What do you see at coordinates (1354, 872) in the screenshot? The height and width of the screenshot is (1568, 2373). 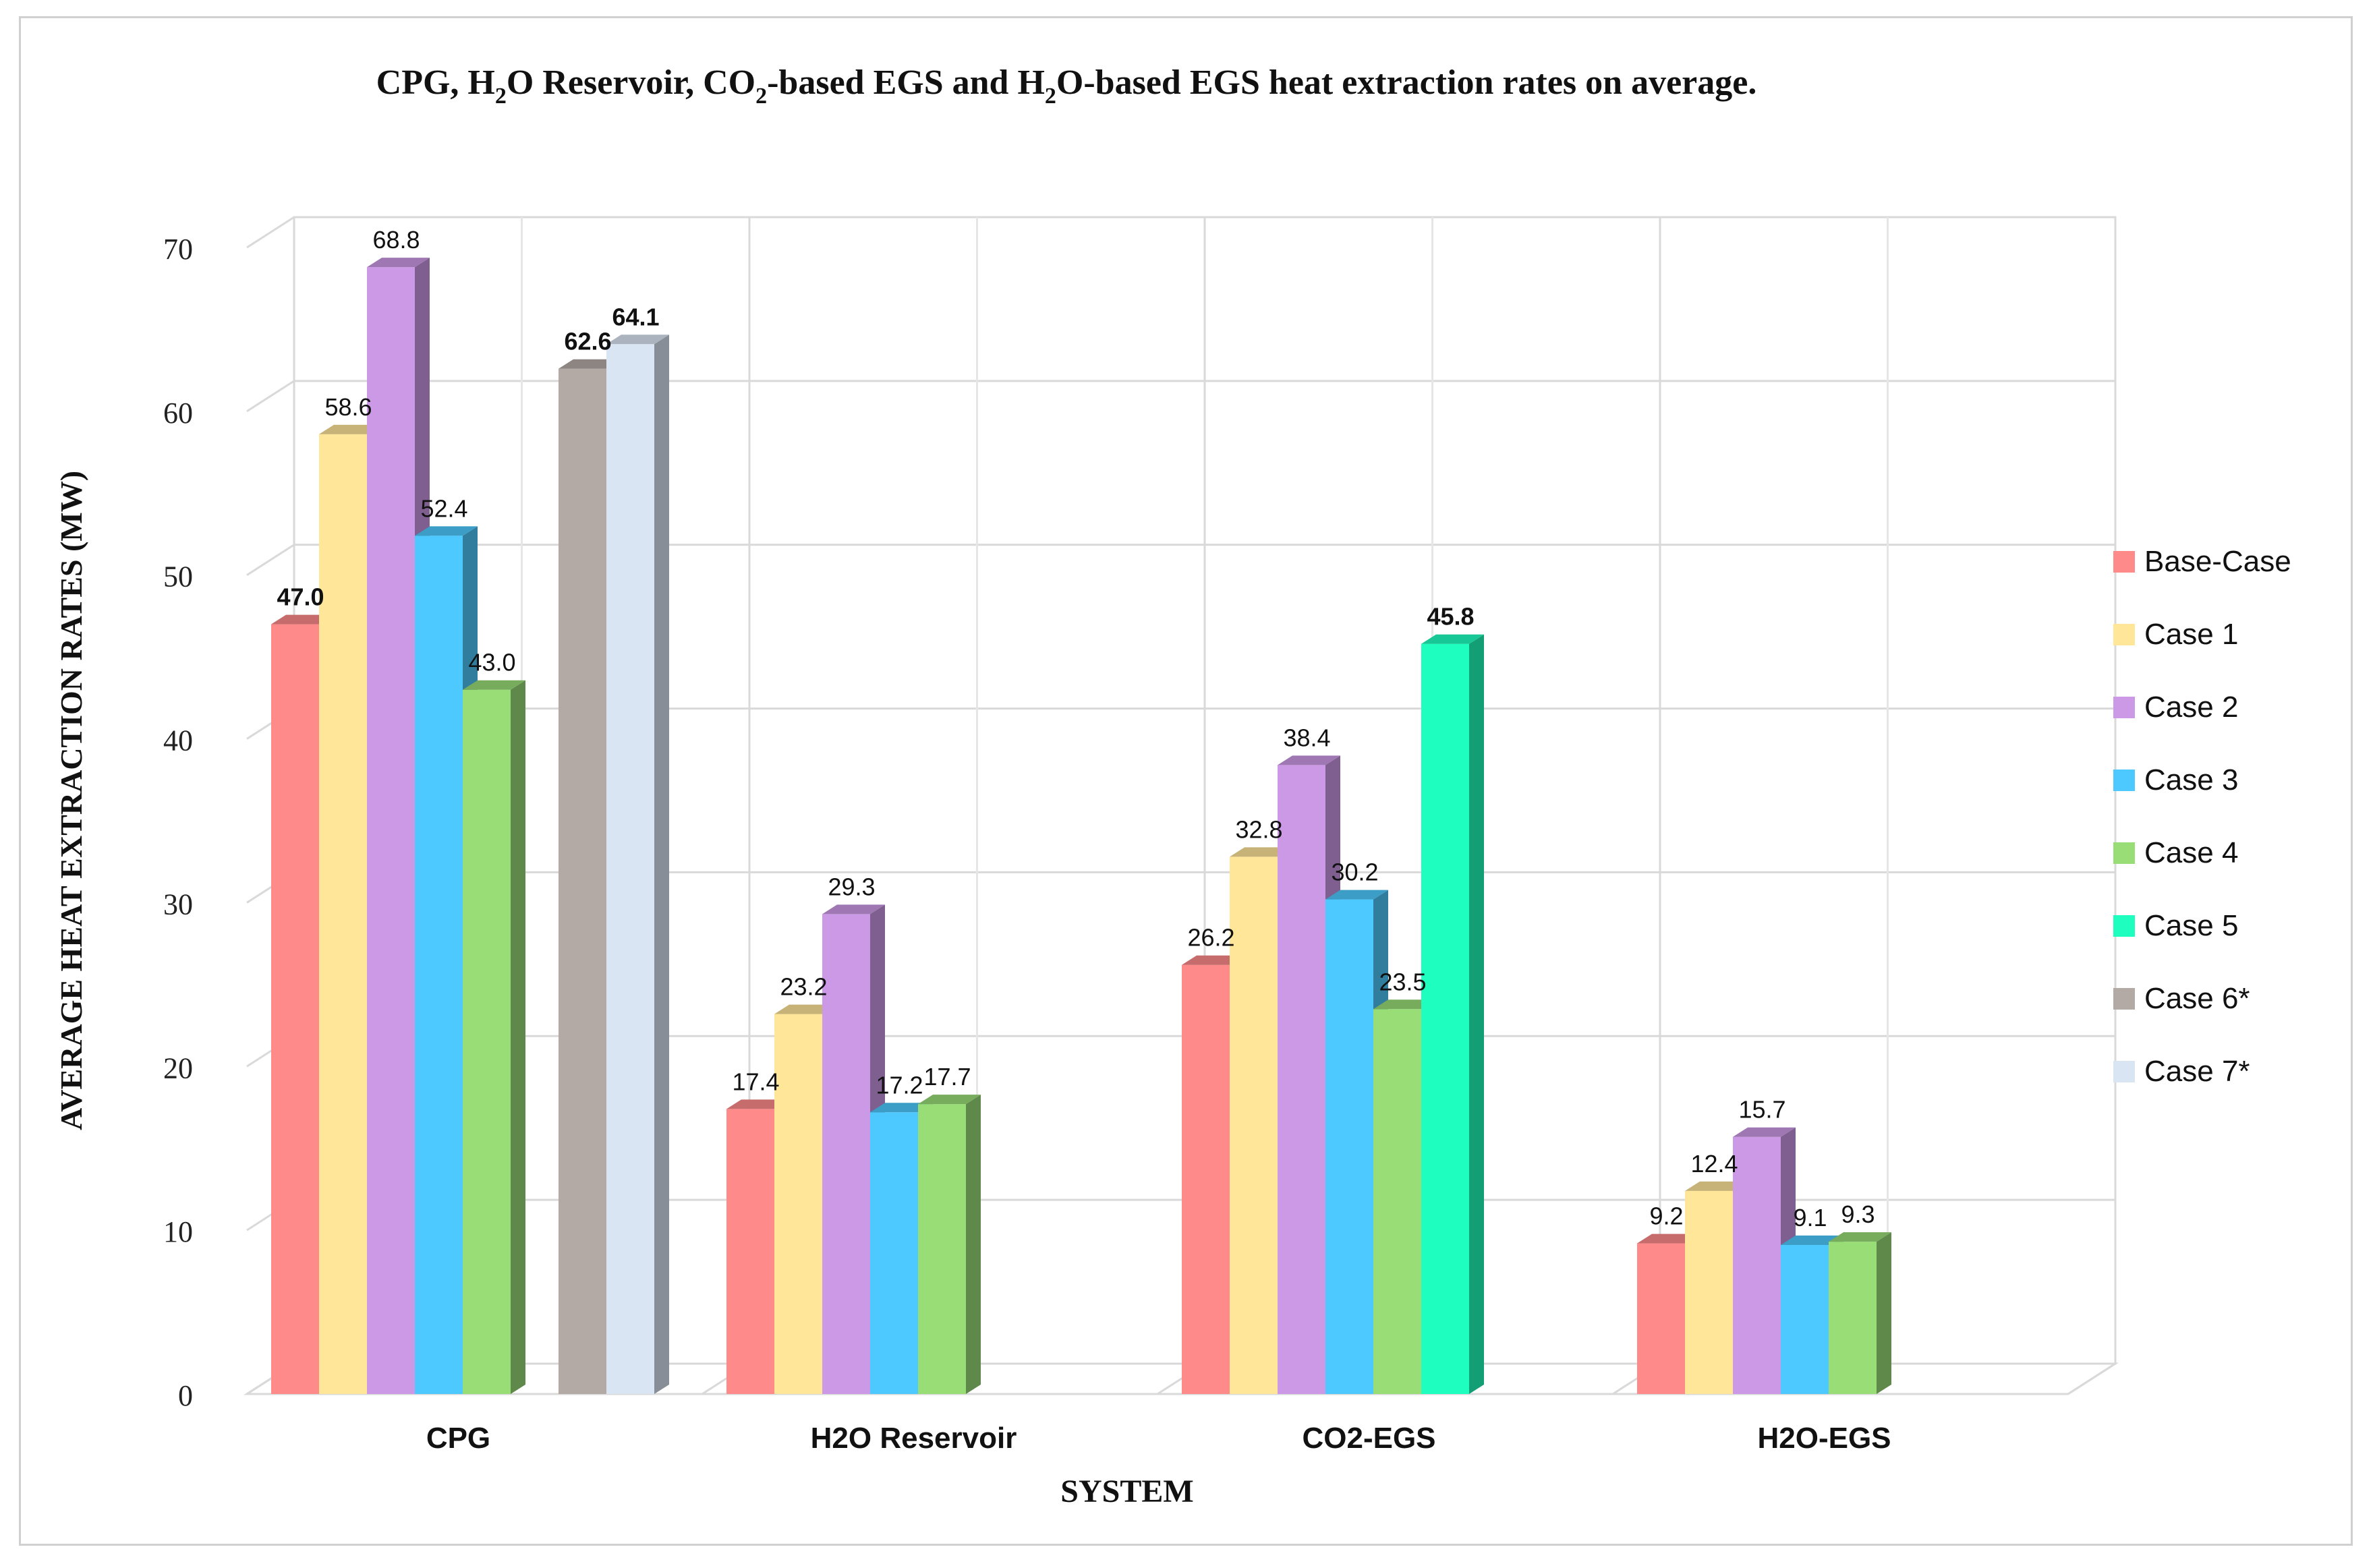 I see `data-label: 30.2` at bounding box center [1354, 872].